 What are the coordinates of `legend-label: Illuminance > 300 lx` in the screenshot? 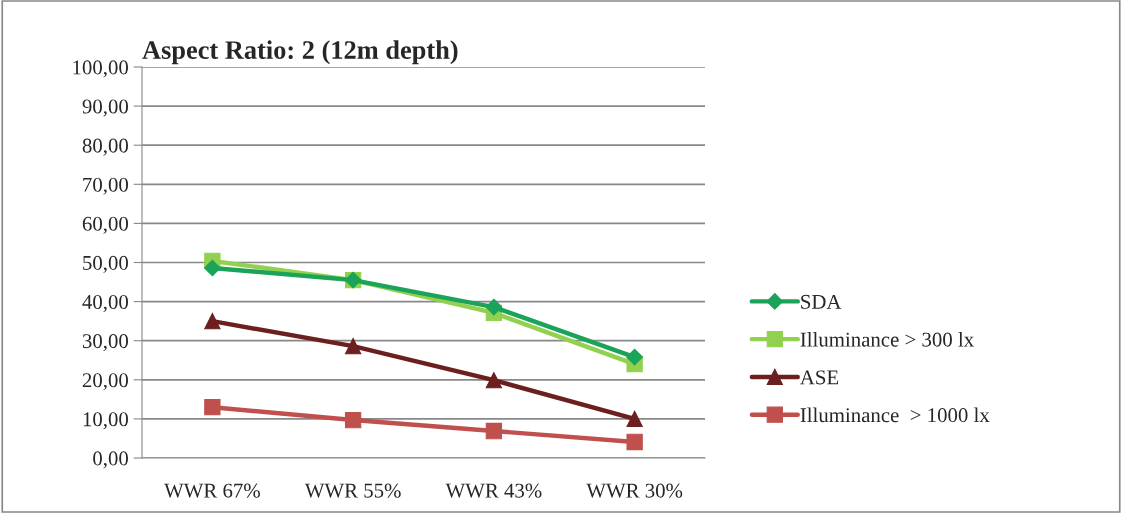 It's located at (887, 339).